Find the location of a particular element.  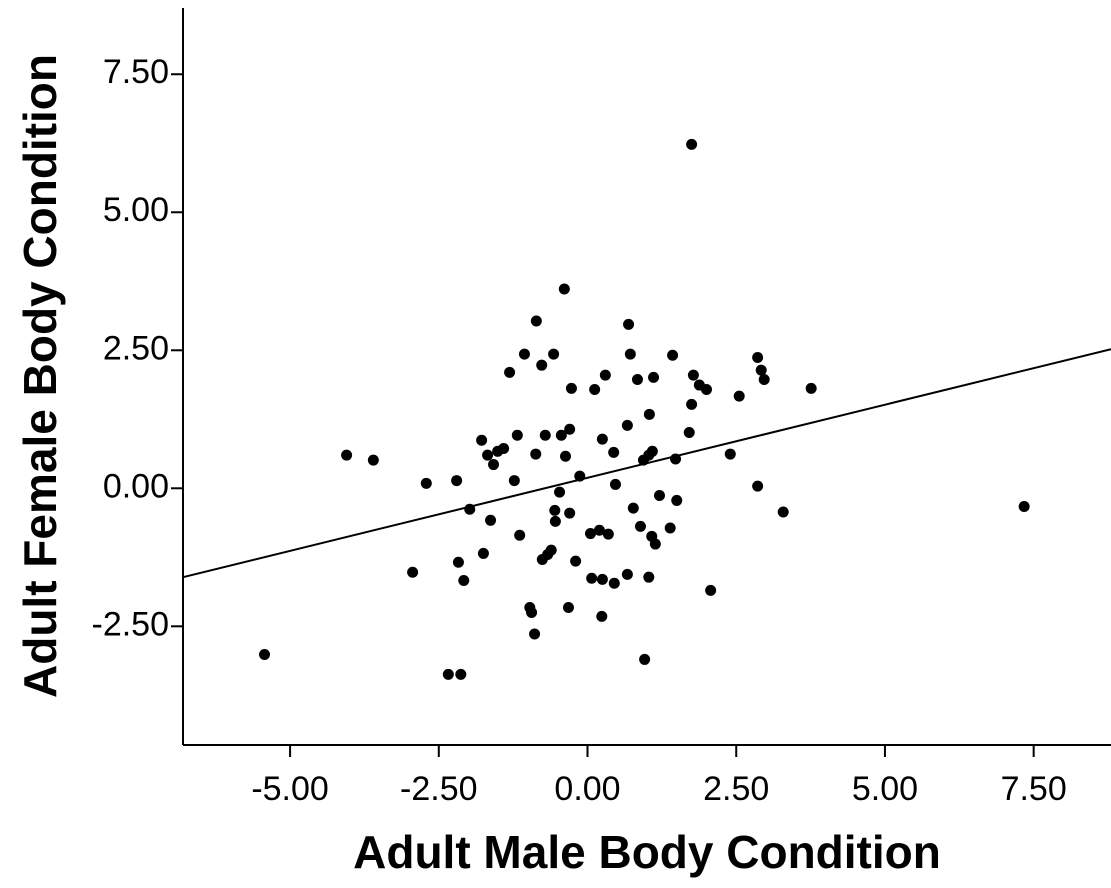

y-tick-label: 0.00 is located at coordinates (136, 486).